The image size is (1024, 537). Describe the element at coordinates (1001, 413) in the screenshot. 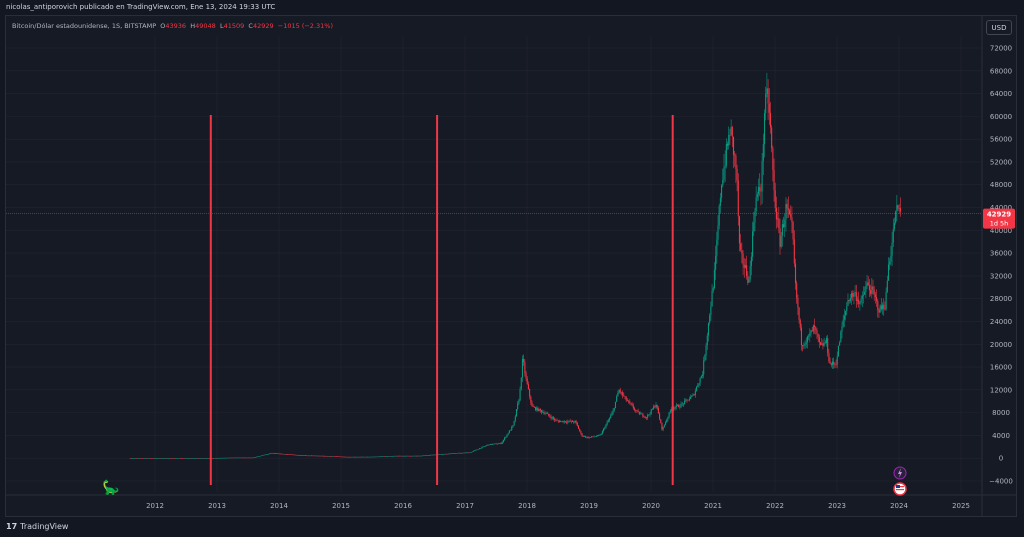

I see `y-tick-label: 8000` at that location.